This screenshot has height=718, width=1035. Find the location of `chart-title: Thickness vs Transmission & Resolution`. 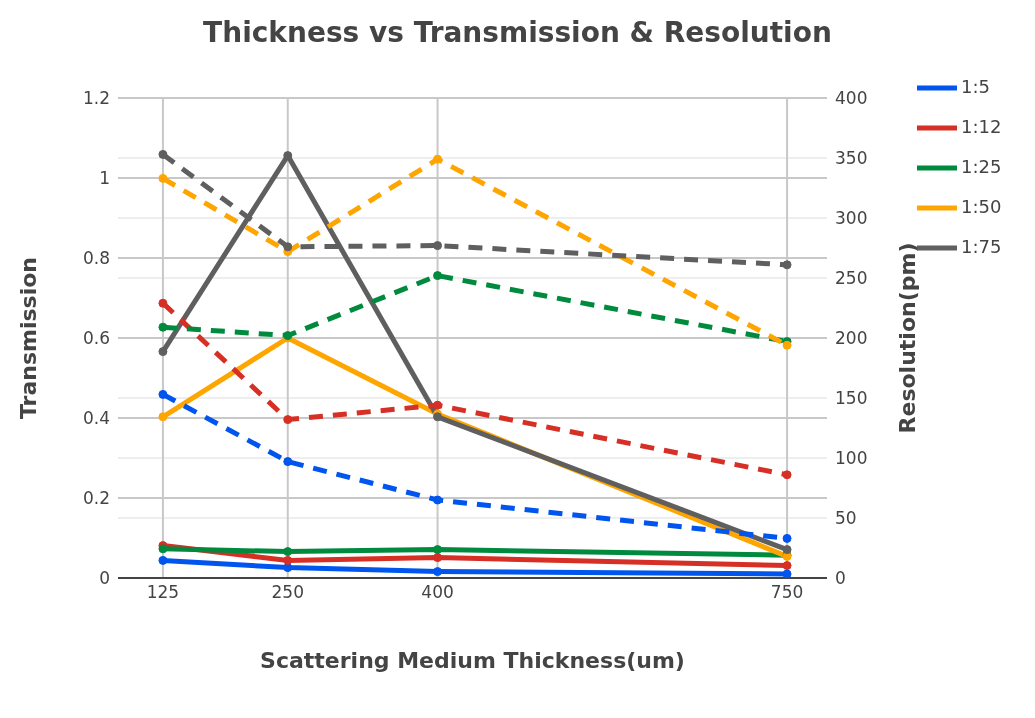

chart-title: Thickness vs Transmission & Resolution is located at coordinates (517, 33).